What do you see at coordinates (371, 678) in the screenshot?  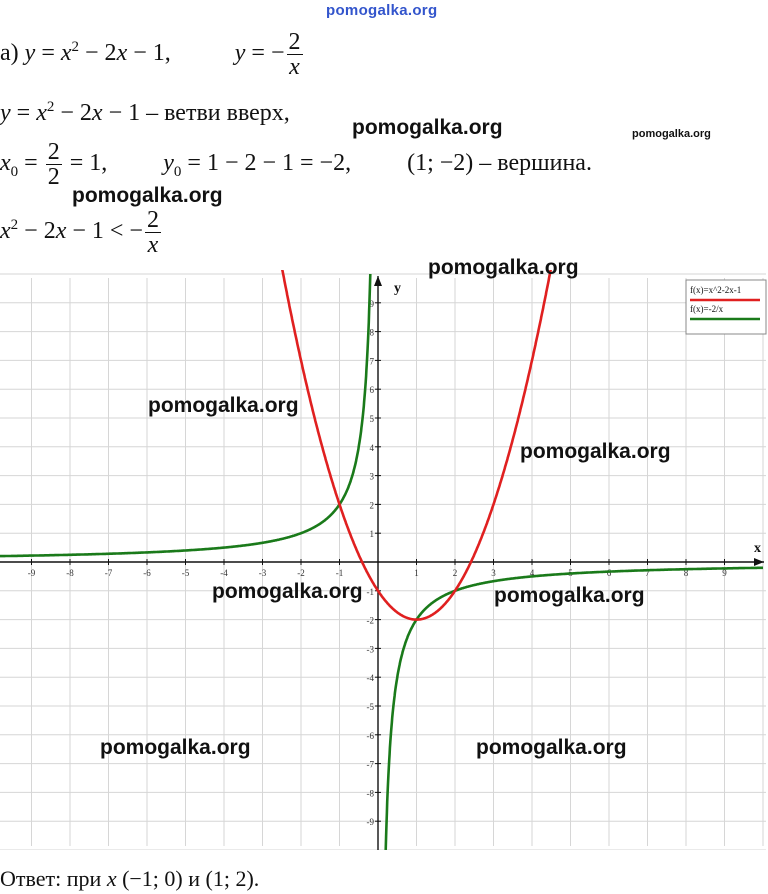 I see `y-tick-label: -4` at bounding box center [371, 678].